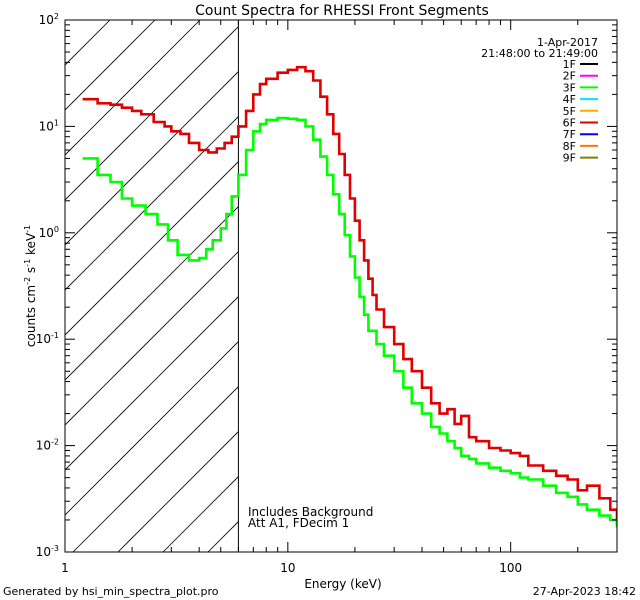  Describe the element at coordinates (27, 281) in the screenshot. I see `y-label-exp1: -2` at that location.